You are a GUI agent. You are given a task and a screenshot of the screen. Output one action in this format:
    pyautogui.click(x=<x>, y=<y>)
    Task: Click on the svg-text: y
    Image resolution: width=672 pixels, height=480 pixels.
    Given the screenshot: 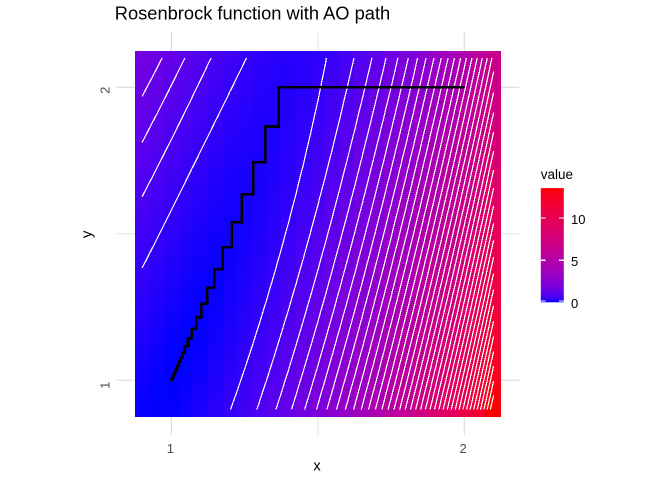 What is the action you would take?
    pyautogui.click(x=86, y=234)
    